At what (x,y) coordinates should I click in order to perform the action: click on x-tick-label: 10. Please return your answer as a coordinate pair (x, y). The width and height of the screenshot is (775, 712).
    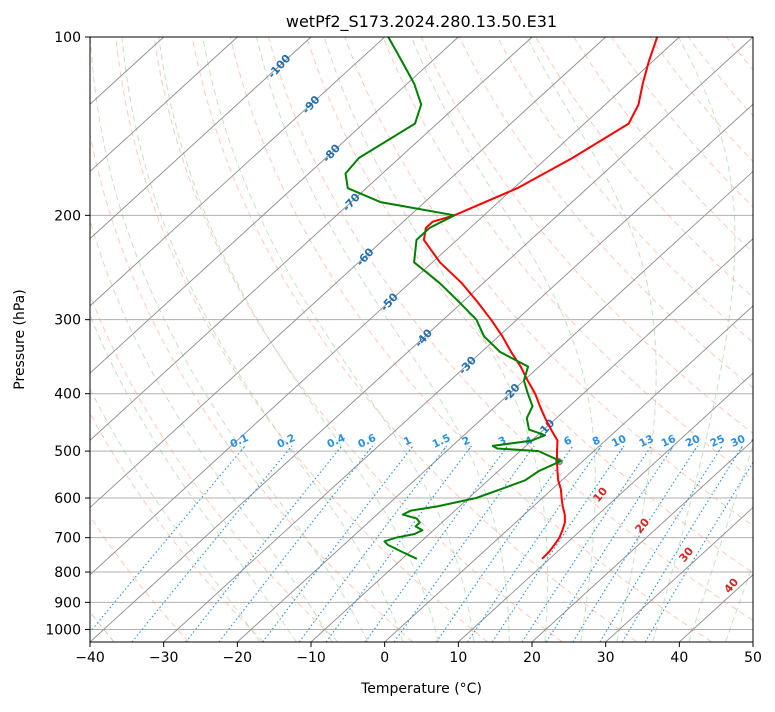
    Looking at the image, I should click on (458, 658).